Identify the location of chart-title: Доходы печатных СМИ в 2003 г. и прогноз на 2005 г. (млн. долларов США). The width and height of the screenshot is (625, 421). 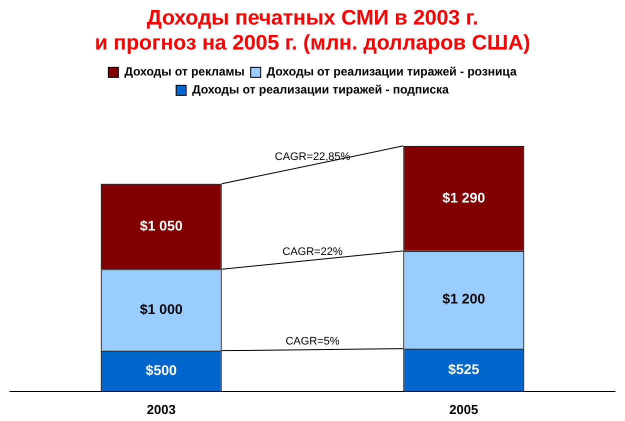
(312, 30).